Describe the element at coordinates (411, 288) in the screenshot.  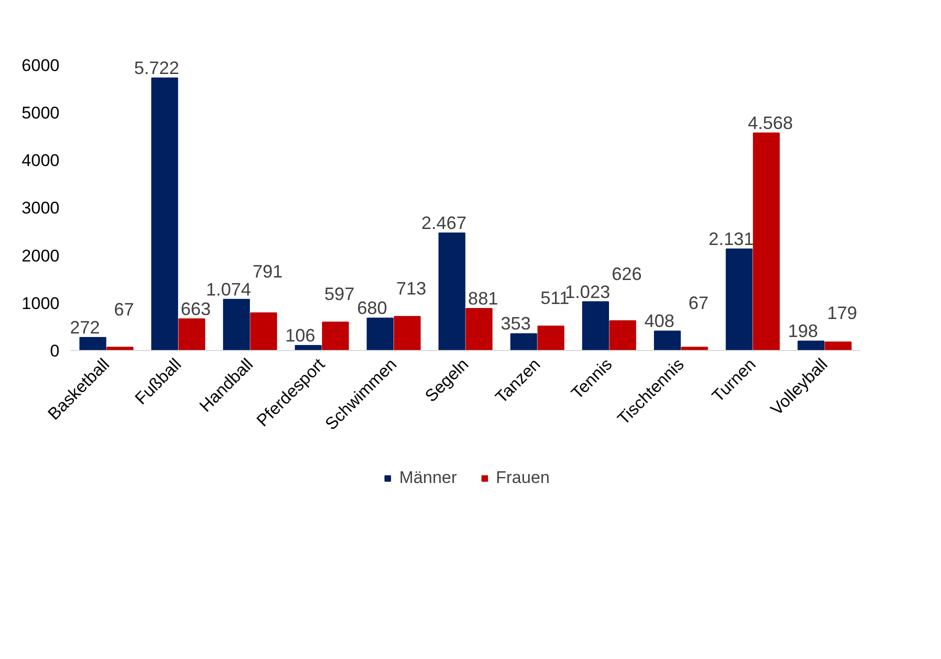
I see `data-label: 713` at that location.